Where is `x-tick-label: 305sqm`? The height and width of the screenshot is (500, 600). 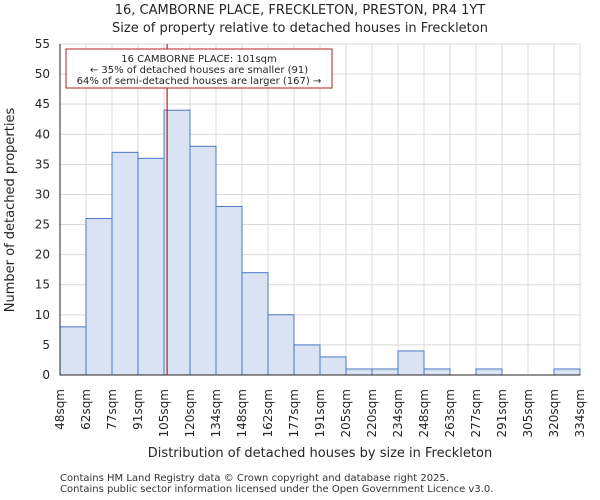
x-tick-label: 305sqm is located at coordinates (528, 413).